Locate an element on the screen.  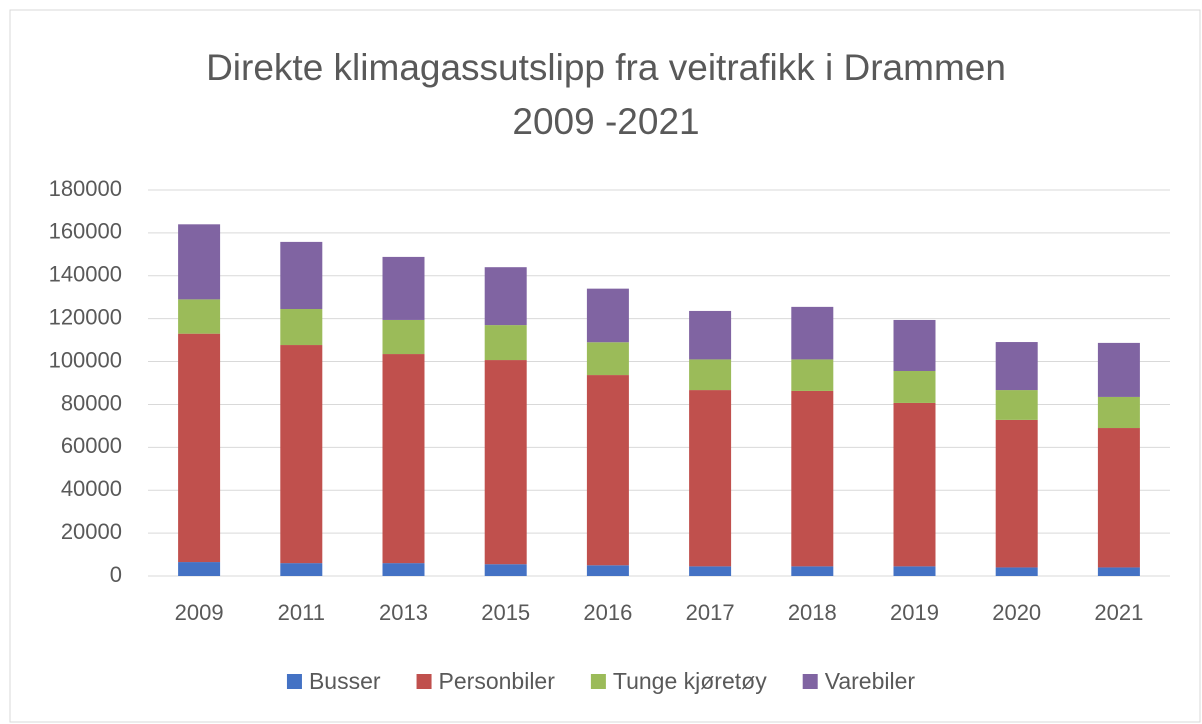
x-tick-label: 2017 is located at coordinates (710, 612).